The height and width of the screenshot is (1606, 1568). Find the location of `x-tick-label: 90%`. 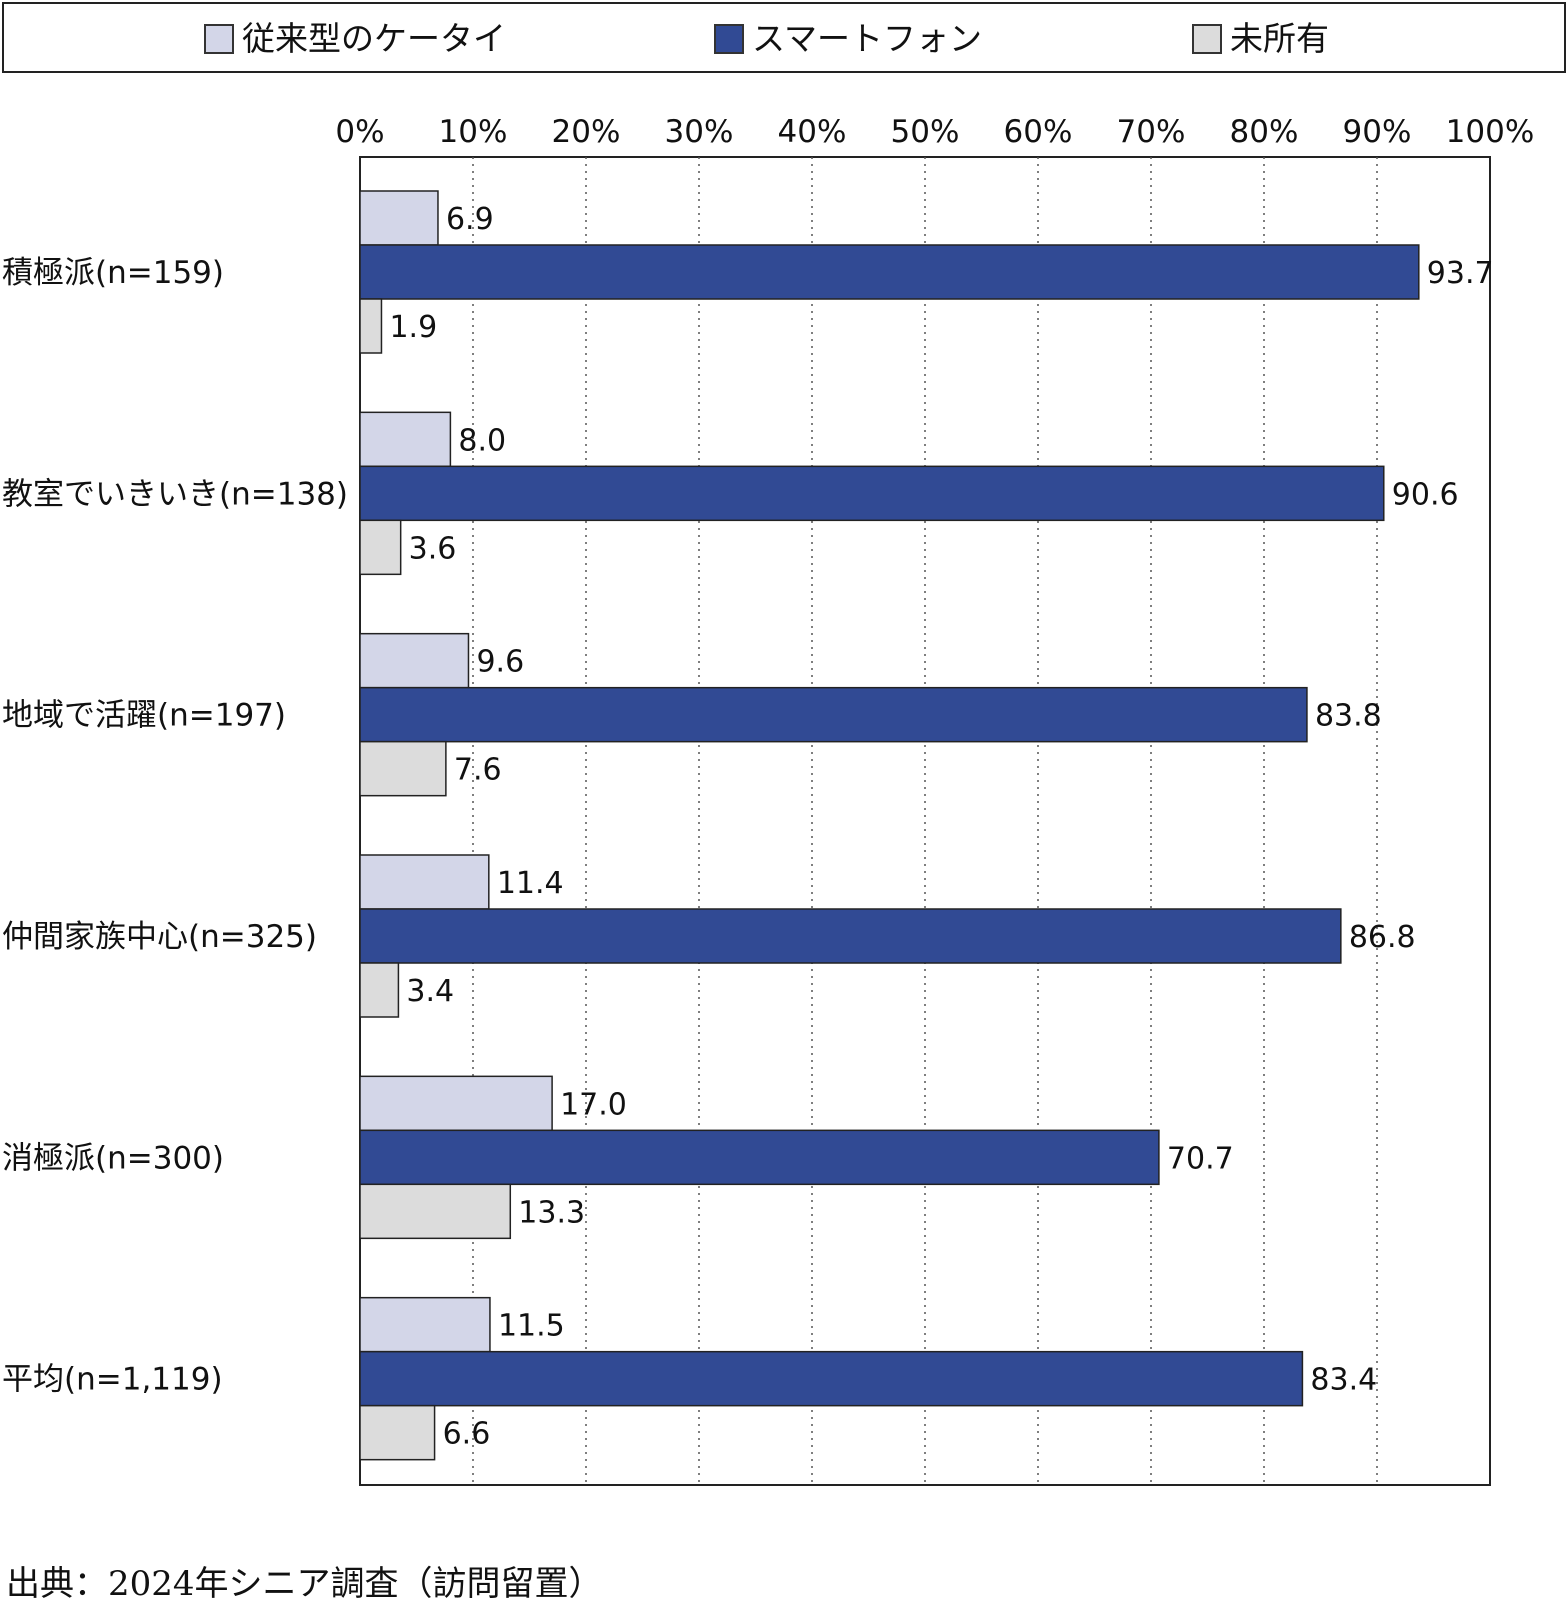

x-tick-label: 90% is located at coordinates (1377, 132).